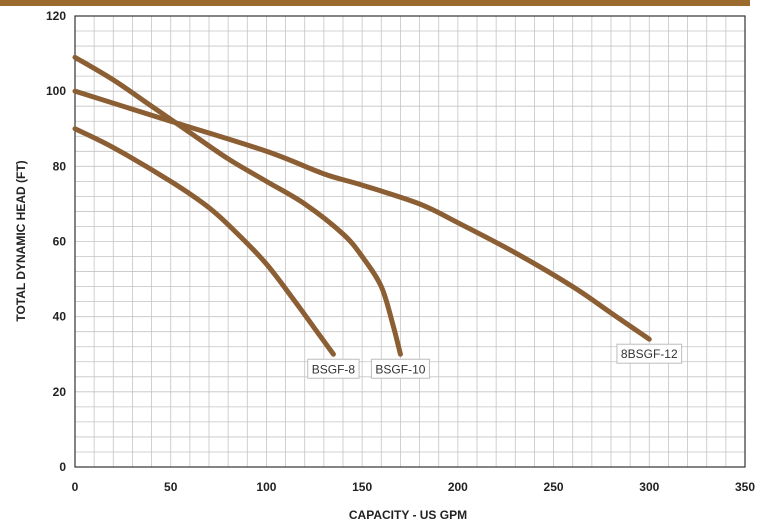  I want to click on x-tick-label: 0, so click(75, 487).